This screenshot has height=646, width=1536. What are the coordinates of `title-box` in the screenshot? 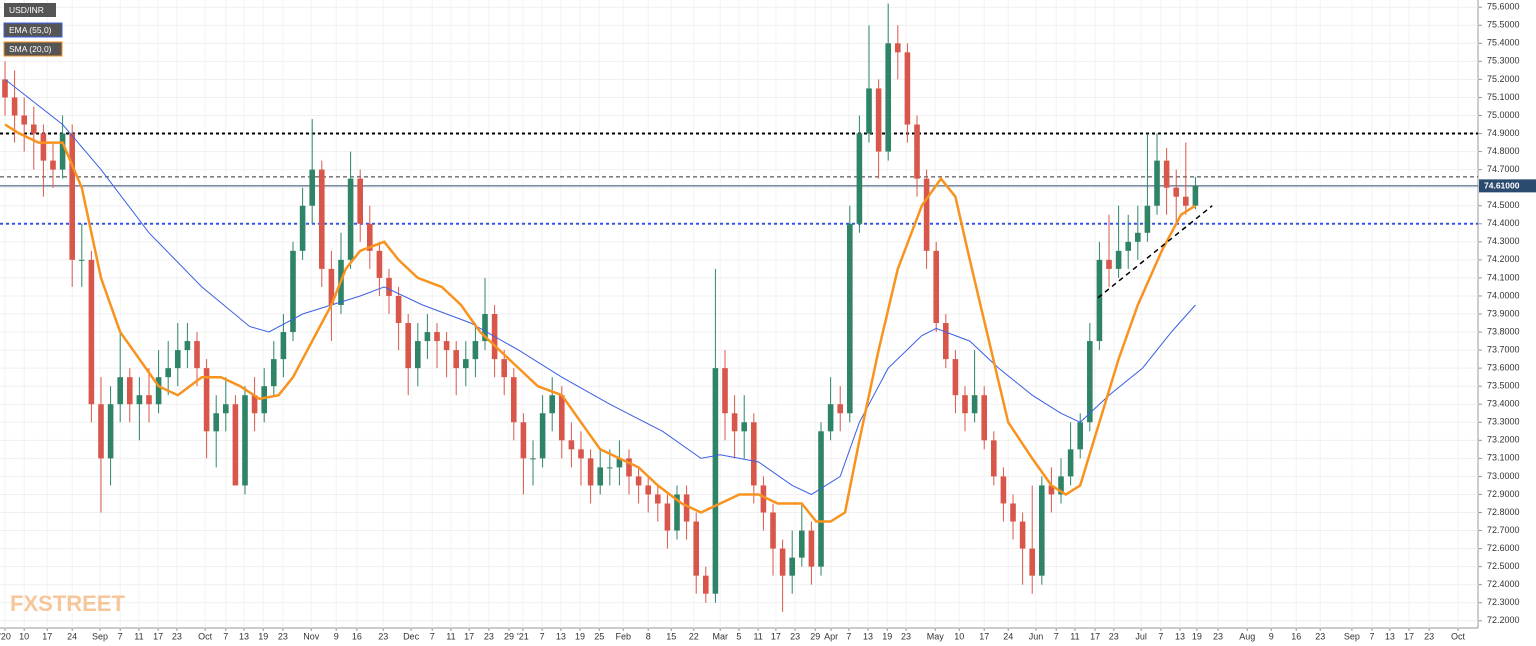 It's located at (30, 10).